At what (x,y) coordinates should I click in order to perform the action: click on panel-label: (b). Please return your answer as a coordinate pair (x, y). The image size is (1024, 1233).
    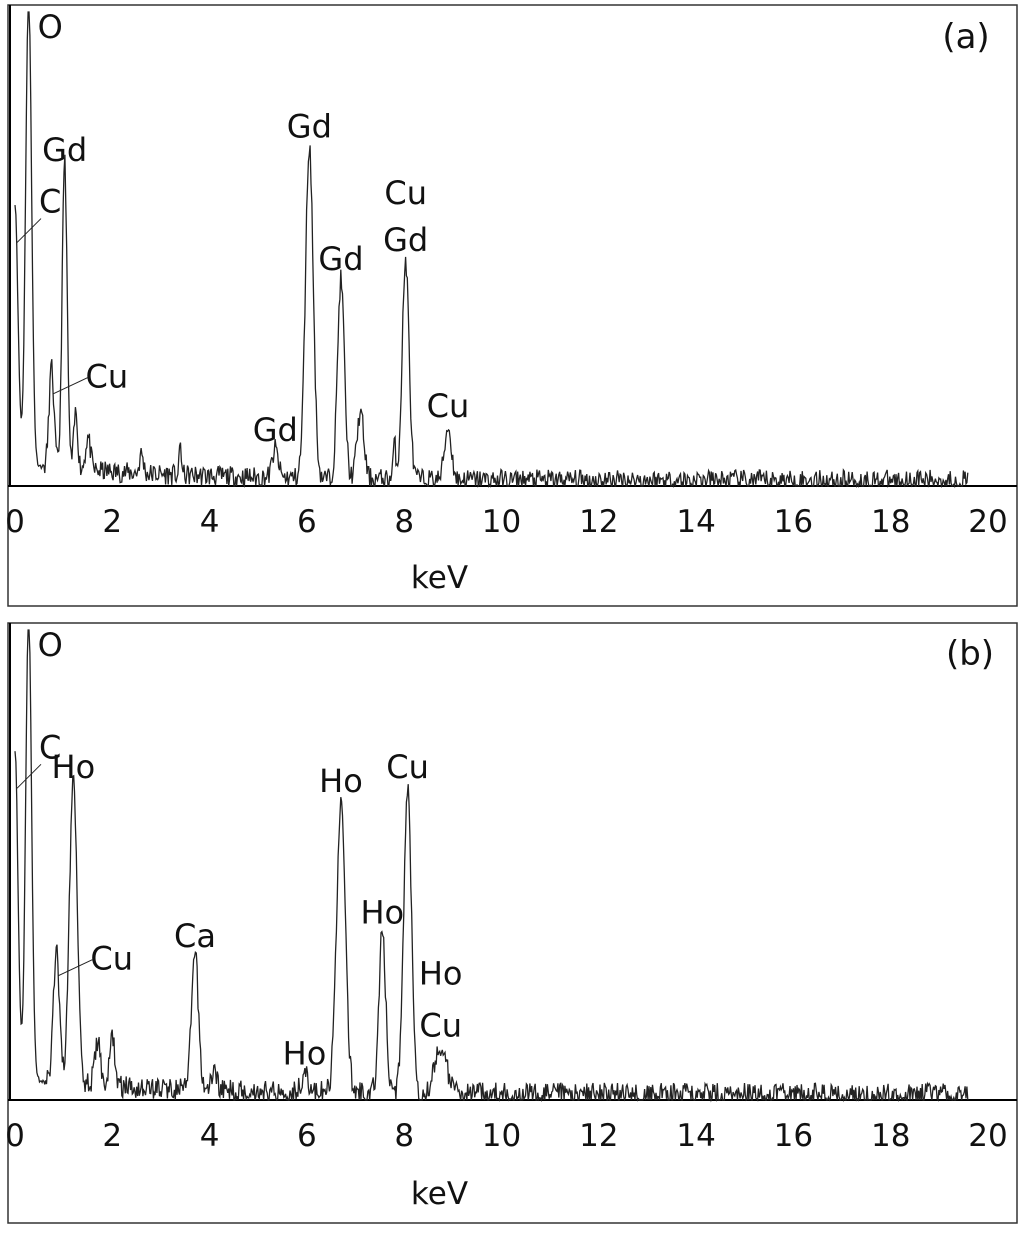
    Looking at the image, I should click on (970, 654).